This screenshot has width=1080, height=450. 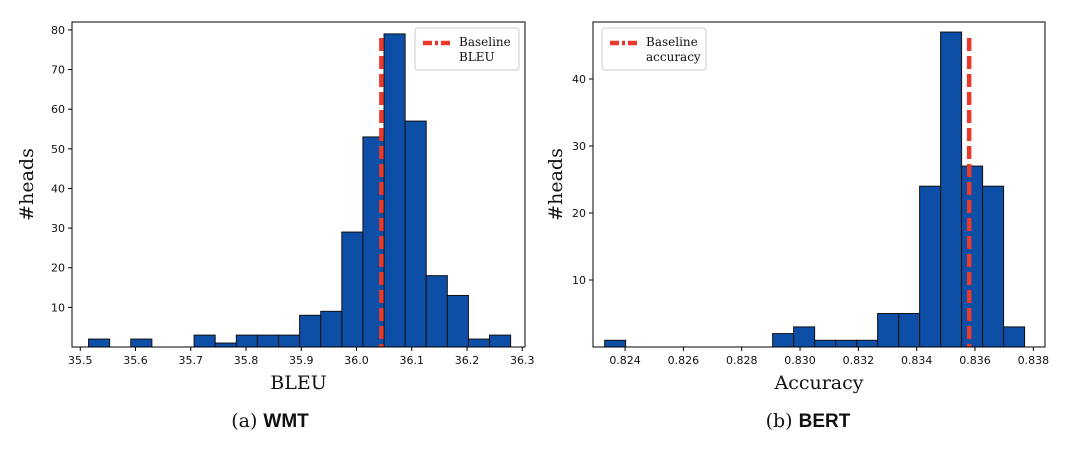 I want to click on x-tick-label: 0.826, so click(x=684, y=360).